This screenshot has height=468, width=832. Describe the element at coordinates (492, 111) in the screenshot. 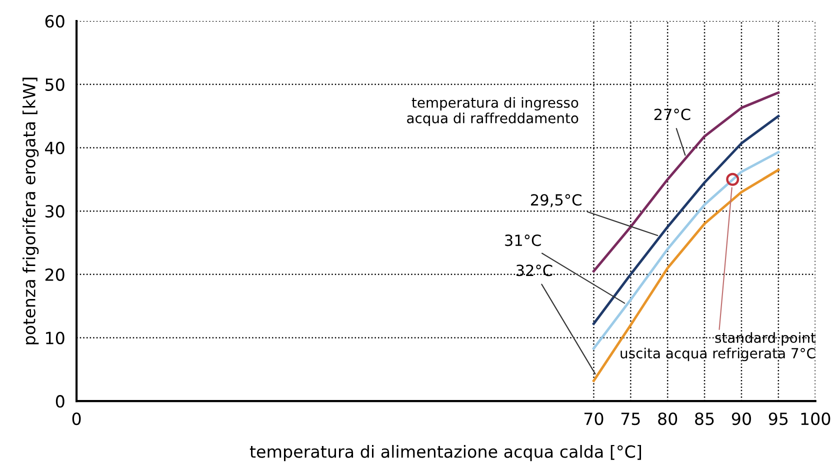

I see `annotation: temperatura di ingresso acqua di raffreddamento` at that location.